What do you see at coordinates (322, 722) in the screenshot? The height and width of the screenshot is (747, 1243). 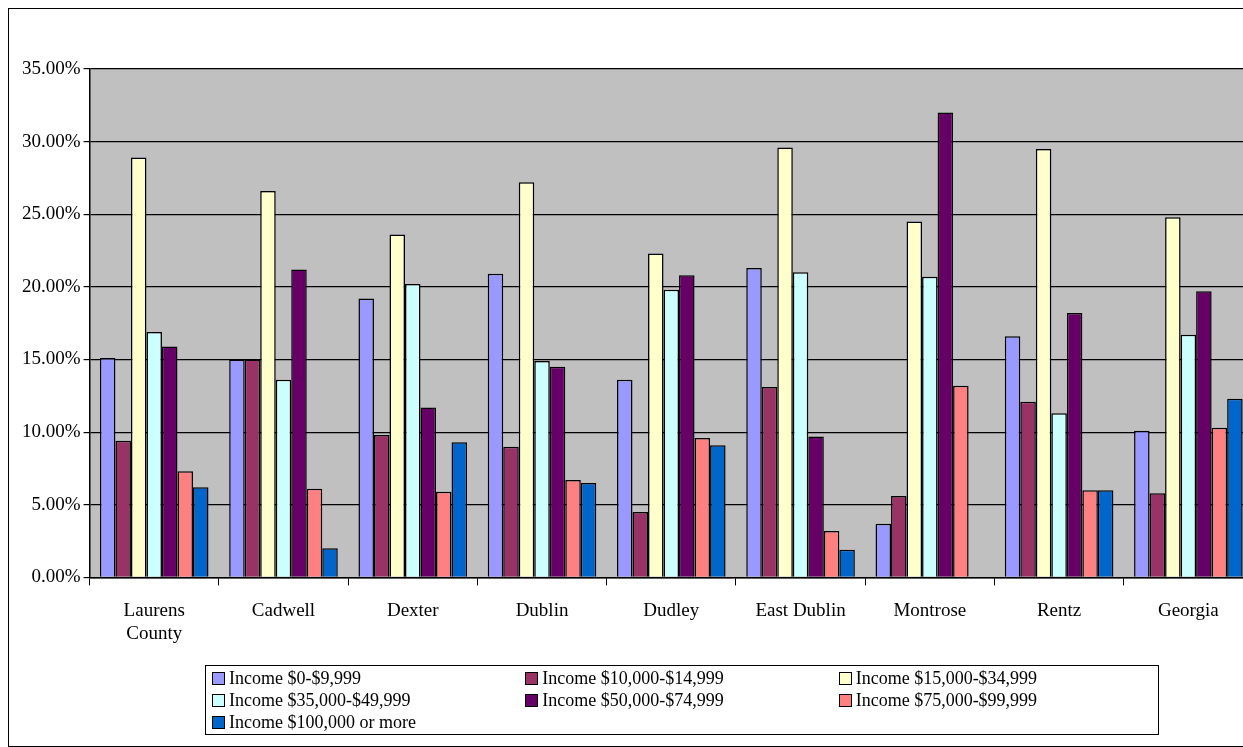 I see `legend-label: Income $100,000 or more` at bounding box center [322, 722].